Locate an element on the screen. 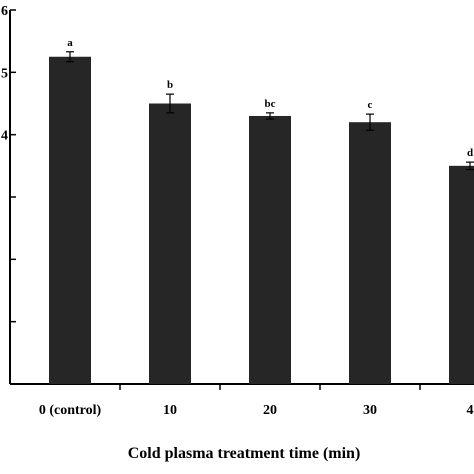 This screenshot has height=474, width=474. x-tick-label: 4 is located at coordinates (470, 410).